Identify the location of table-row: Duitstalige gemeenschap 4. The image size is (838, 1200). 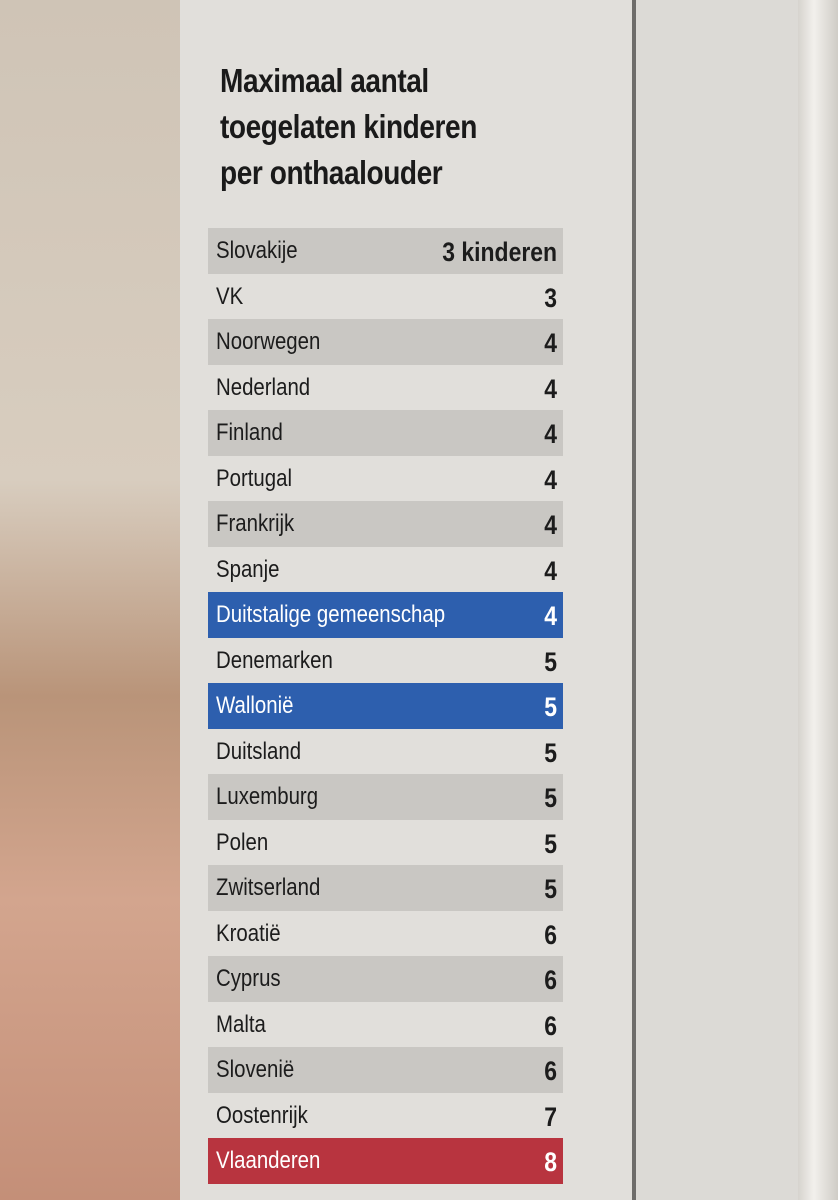
(385, 615).